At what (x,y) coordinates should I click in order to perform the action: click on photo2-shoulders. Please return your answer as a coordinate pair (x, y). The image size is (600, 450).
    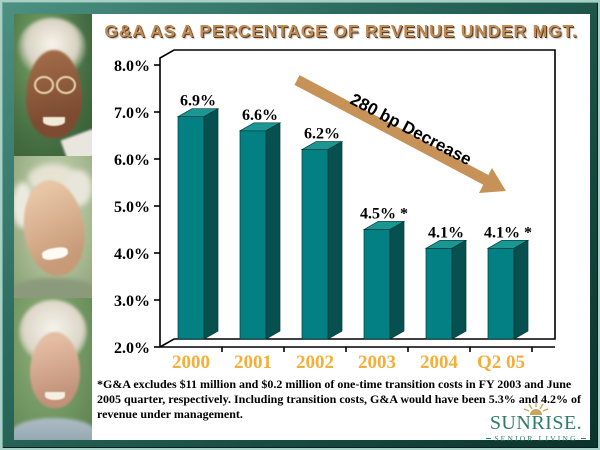
    Looking at the image, I should click on (53, 288).